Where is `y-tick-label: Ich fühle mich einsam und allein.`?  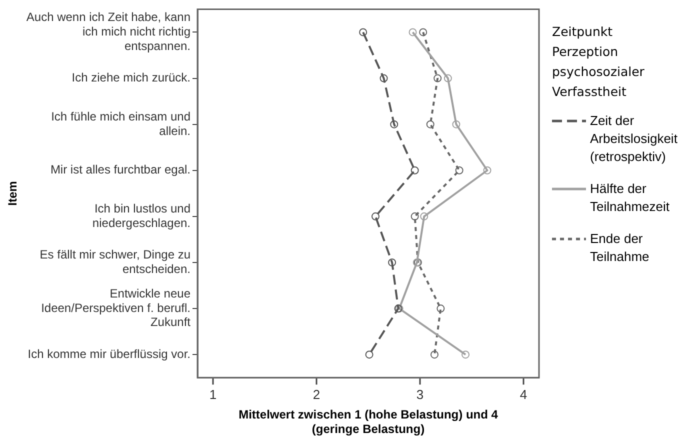
y-tick-label: Ich fühle mich einsam und allein. is located at coordinates (121, 123).